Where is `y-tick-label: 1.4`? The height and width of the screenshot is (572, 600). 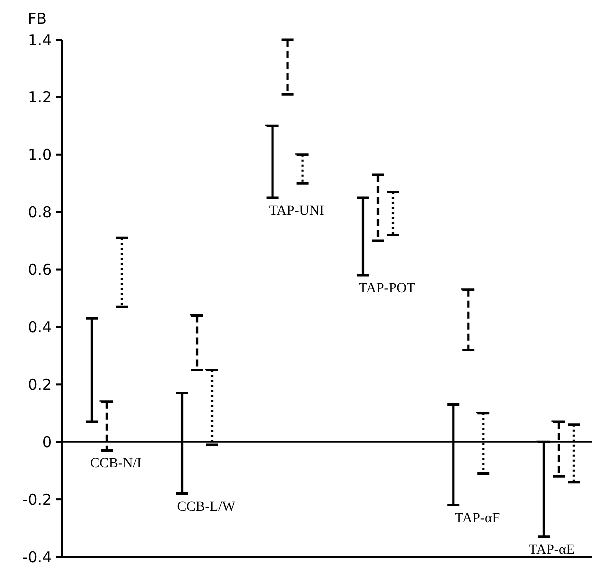 y-tick-label: 1.4 is located at coordinates (40, 40).